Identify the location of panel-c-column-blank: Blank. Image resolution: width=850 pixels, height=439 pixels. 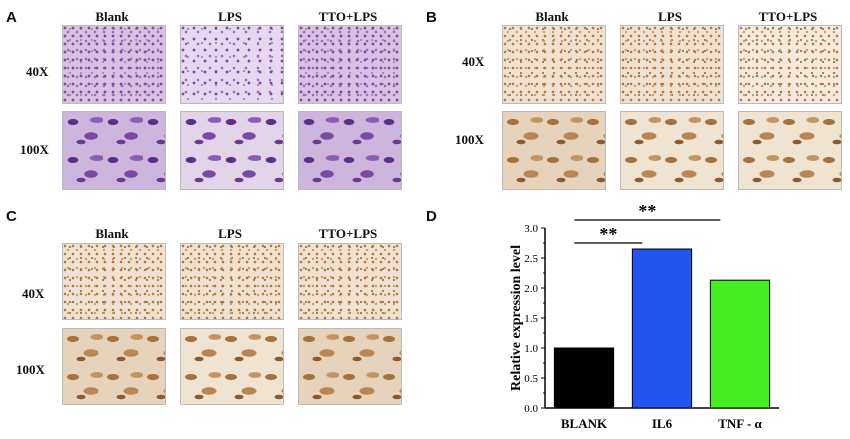
(112, 233).